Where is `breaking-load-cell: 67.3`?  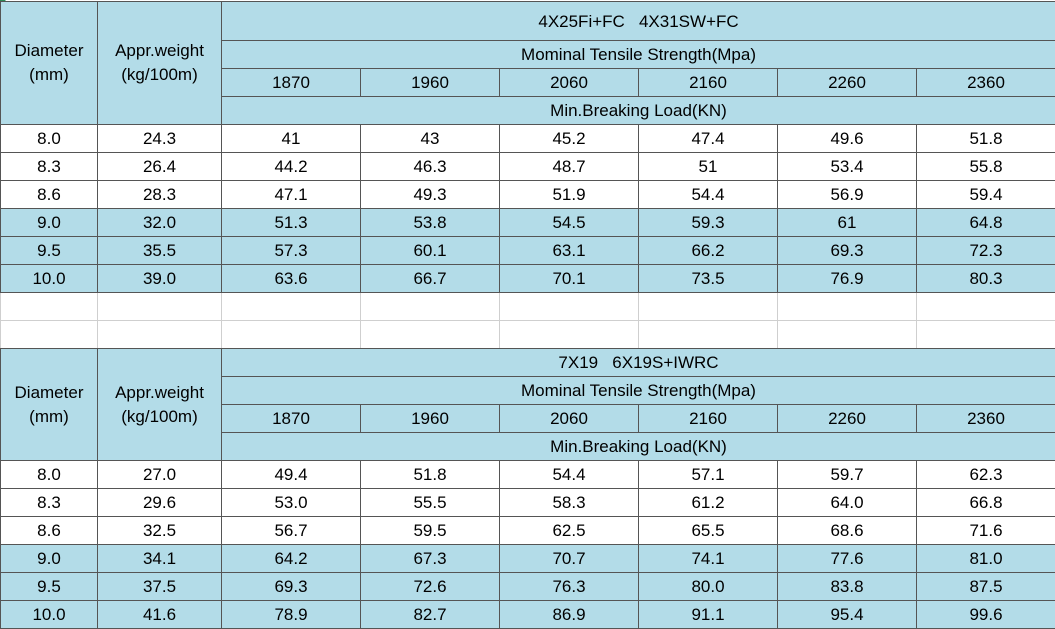
breaking-load-cell: 67.3 is located at coordinates (430, 558).